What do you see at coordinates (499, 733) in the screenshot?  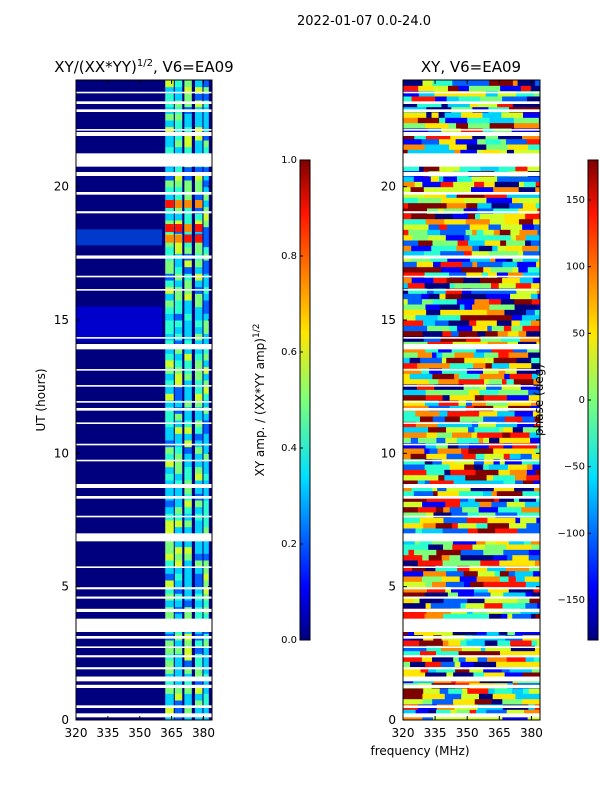 I see `right-x-tick-label: 365` at bounding box center [499, 733].